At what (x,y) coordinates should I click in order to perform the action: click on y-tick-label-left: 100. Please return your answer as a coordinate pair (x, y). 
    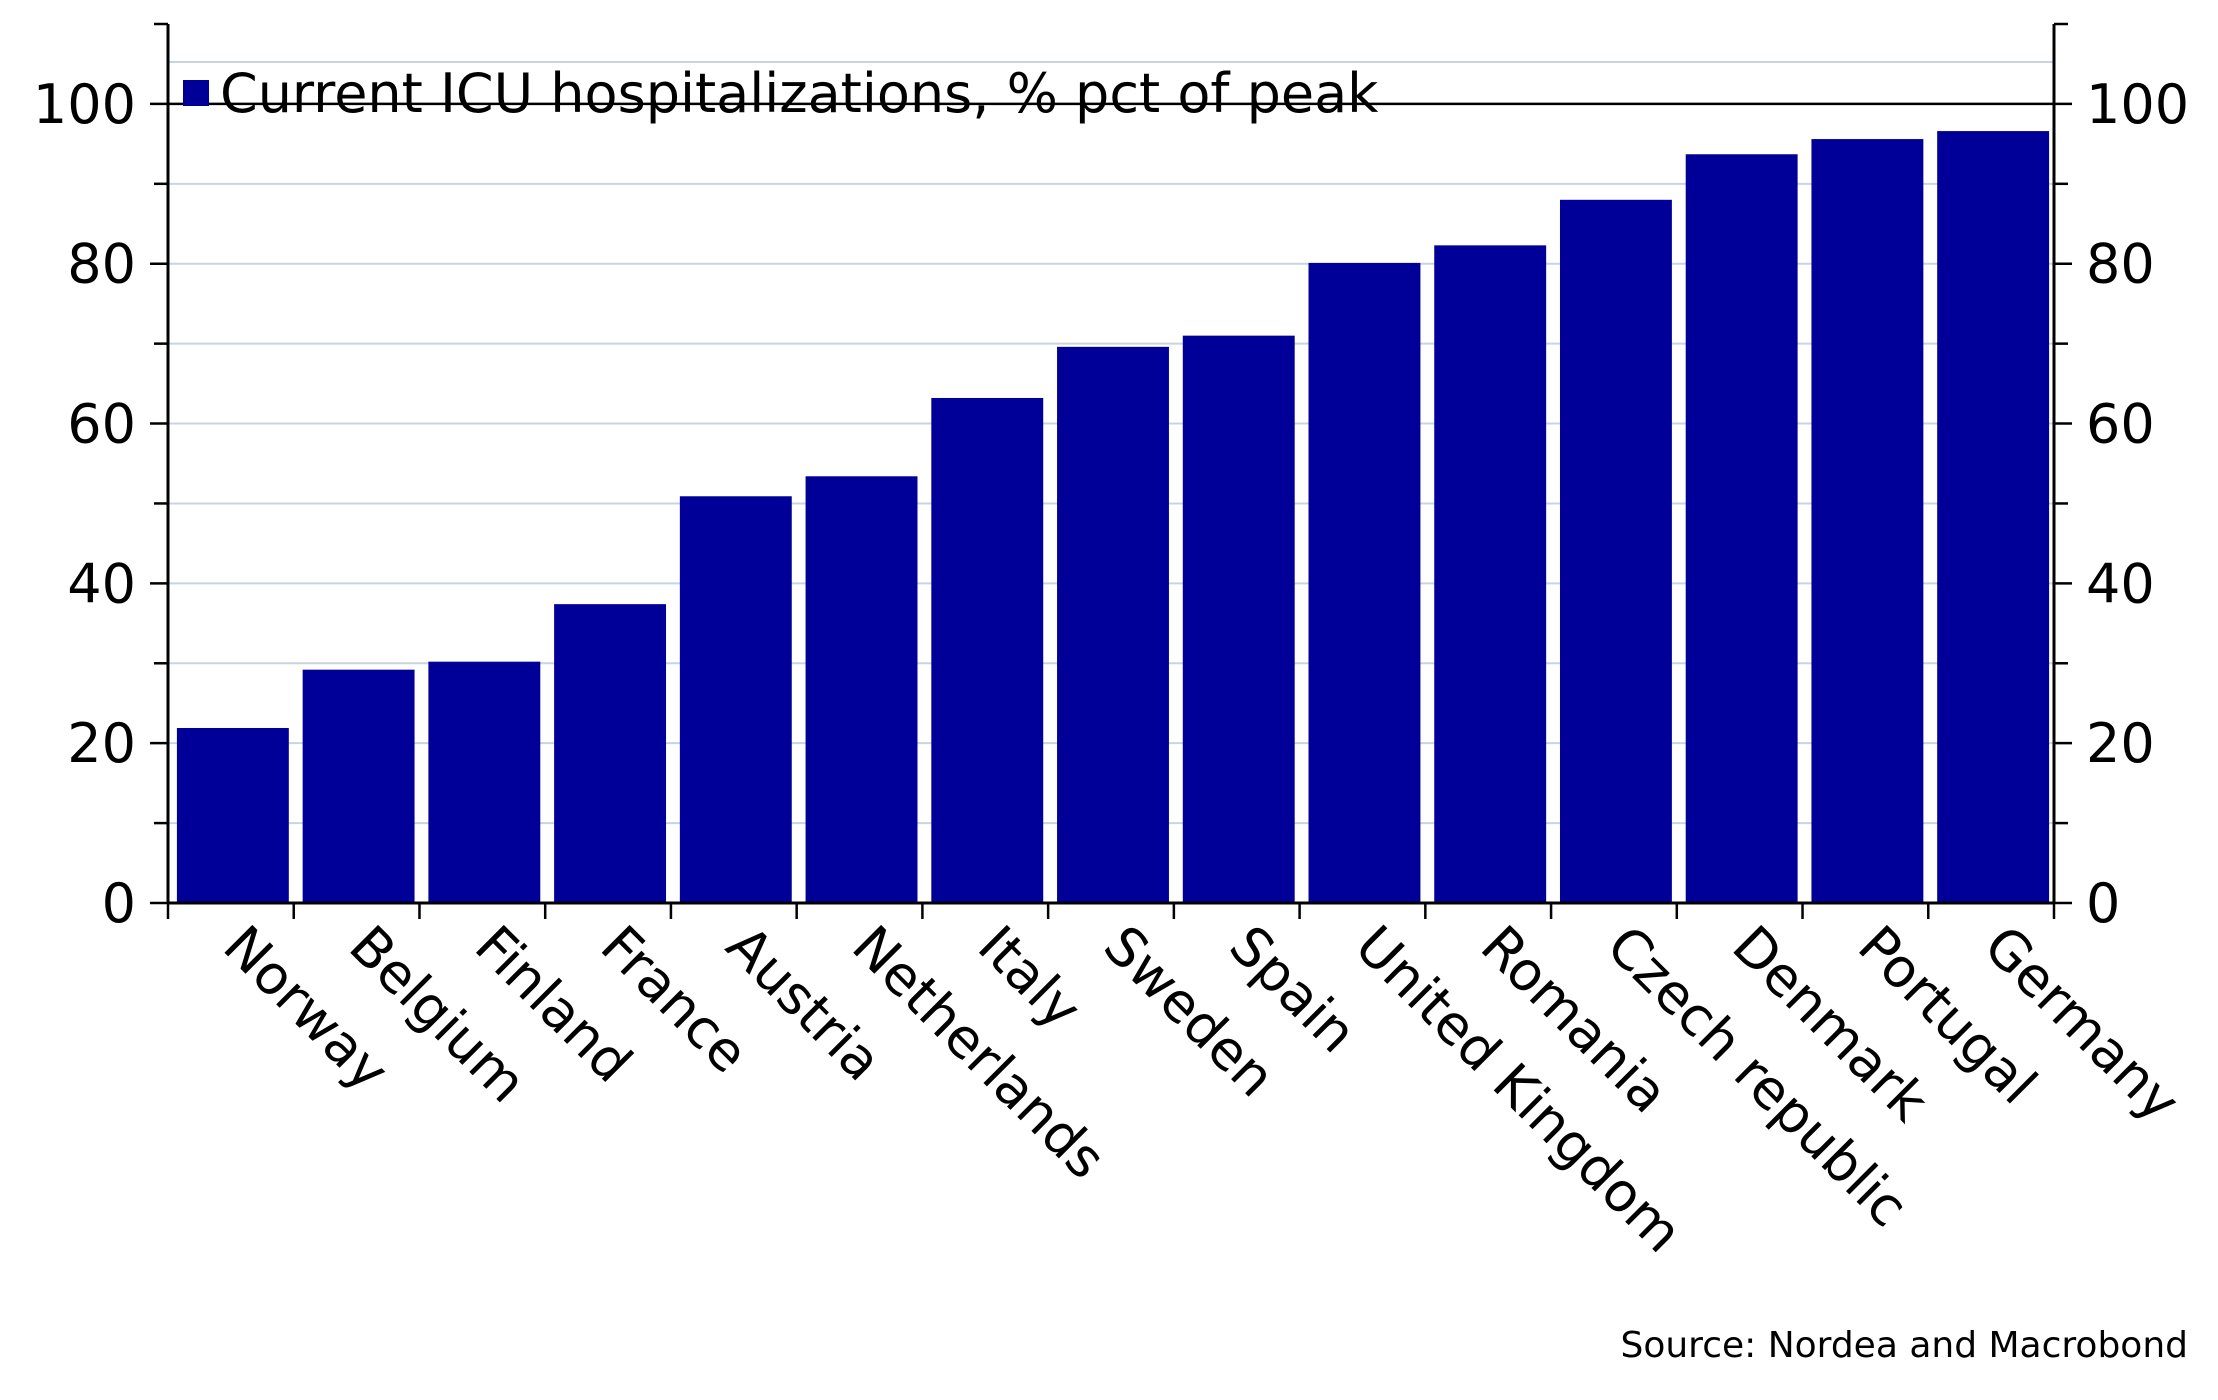
    Looking at the image, I should click on (84, 104).